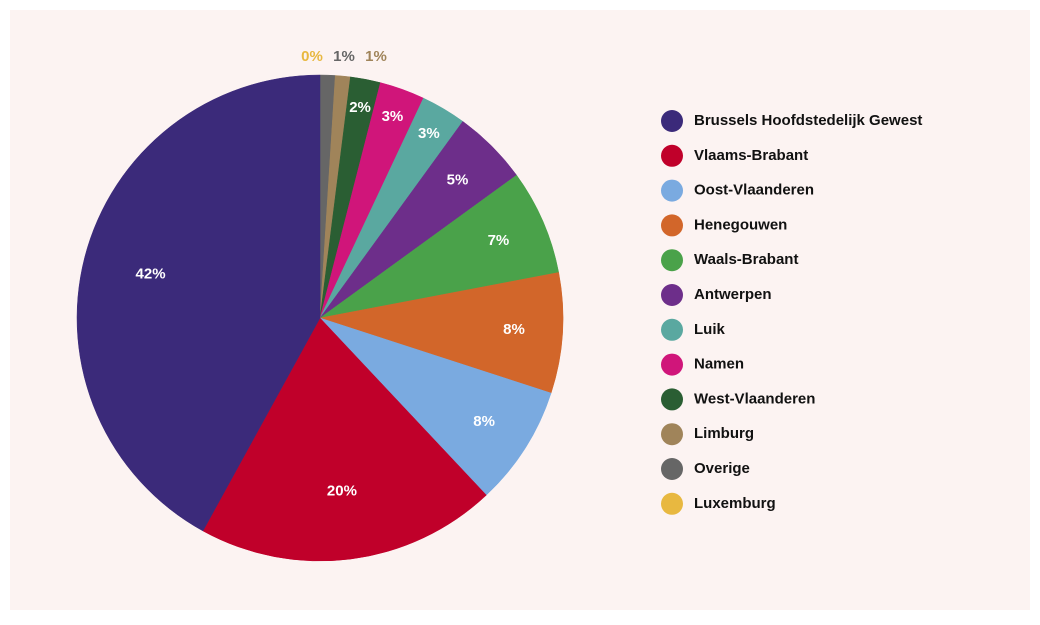  What do you see at coordinates (754, 398) in the screenshot?
I see `legend-label: West-Vlaanderen` at bounding box center [754, 398].